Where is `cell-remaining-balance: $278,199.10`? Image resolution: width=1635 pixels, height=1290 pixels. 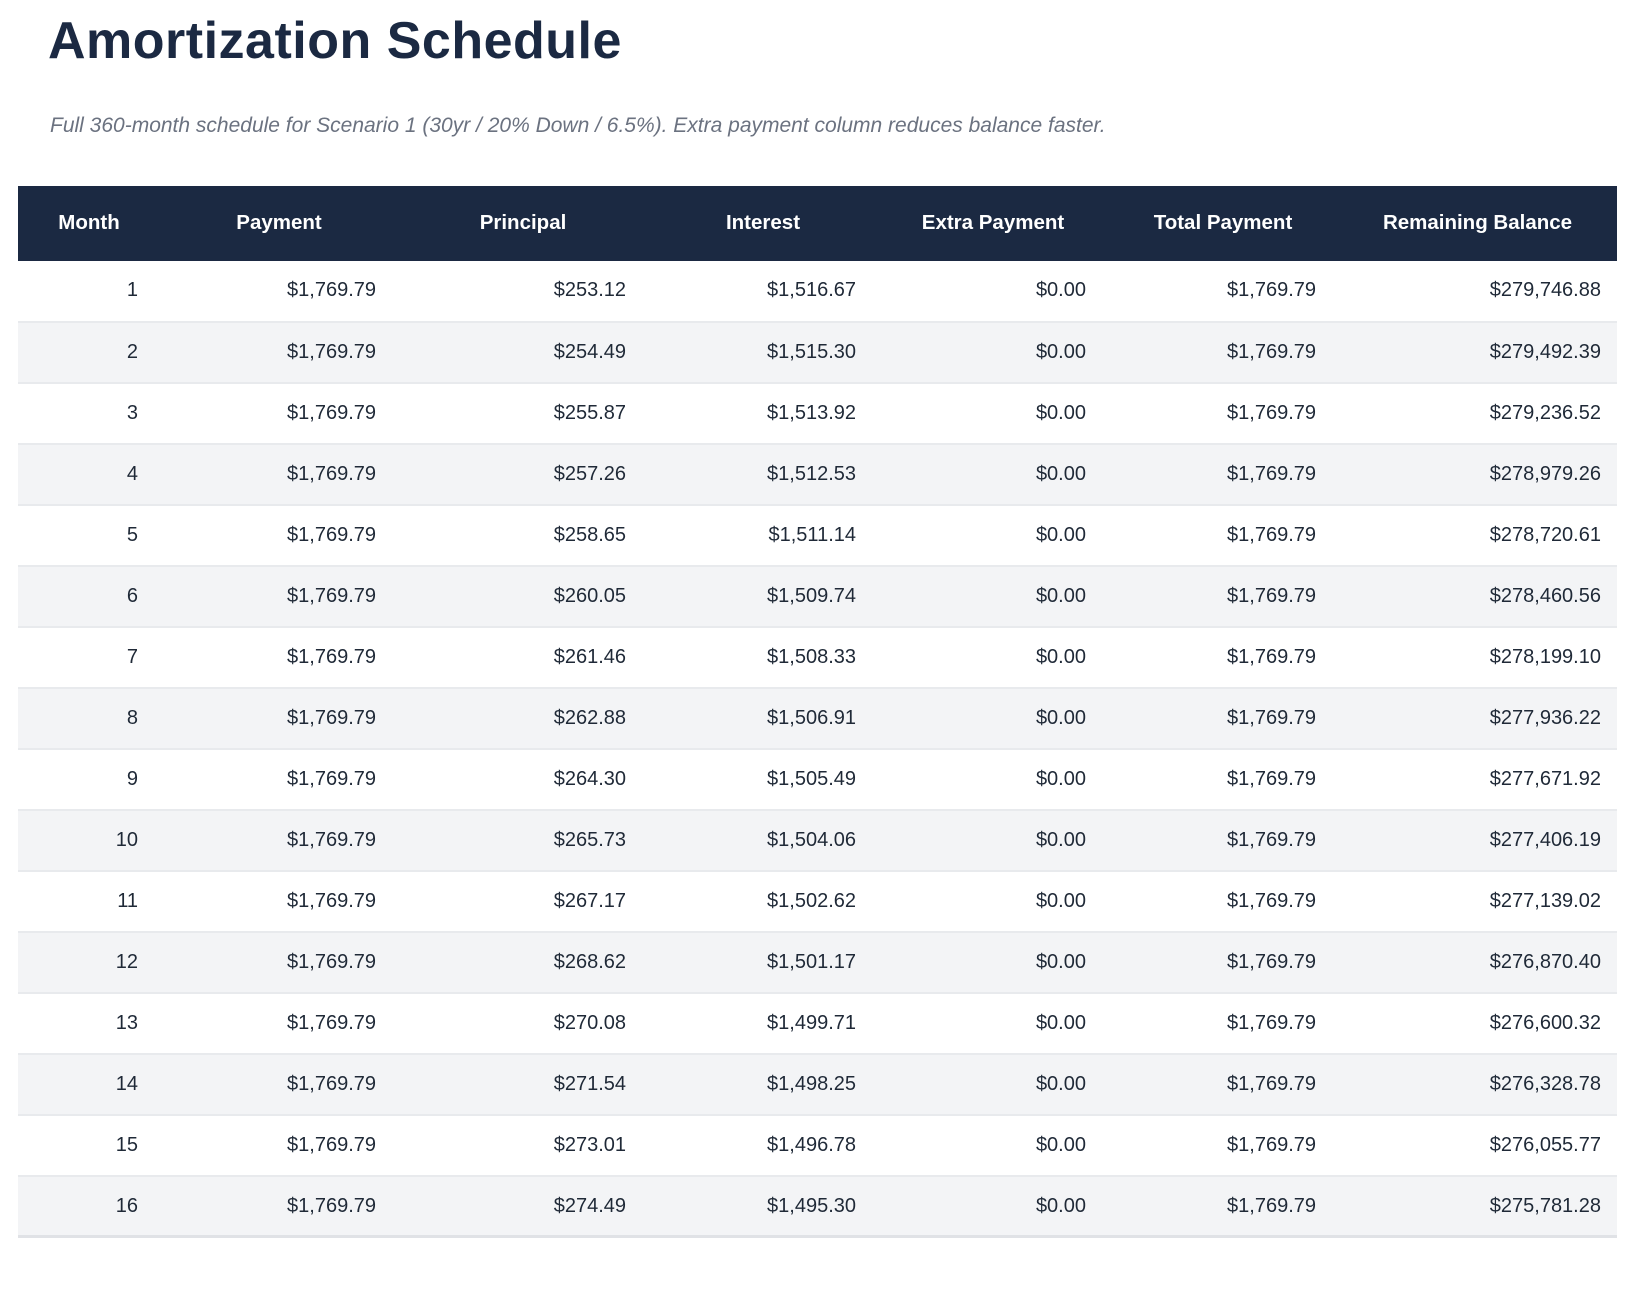 cell-remaining-balance: $278,199.10 is located at coordinates (1545, 656).